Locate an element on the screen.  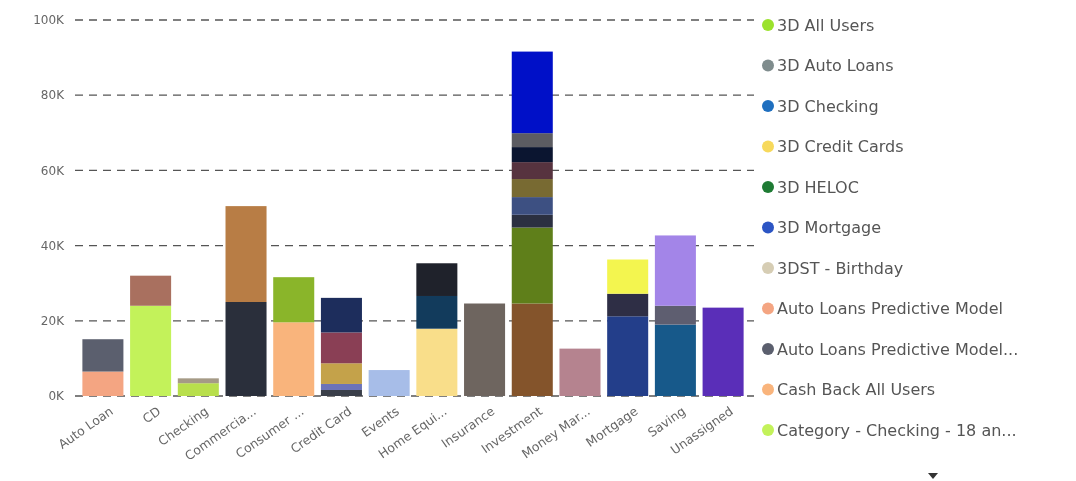
legend-label: 3D Auto Loans is located at coordinates (835, 66).